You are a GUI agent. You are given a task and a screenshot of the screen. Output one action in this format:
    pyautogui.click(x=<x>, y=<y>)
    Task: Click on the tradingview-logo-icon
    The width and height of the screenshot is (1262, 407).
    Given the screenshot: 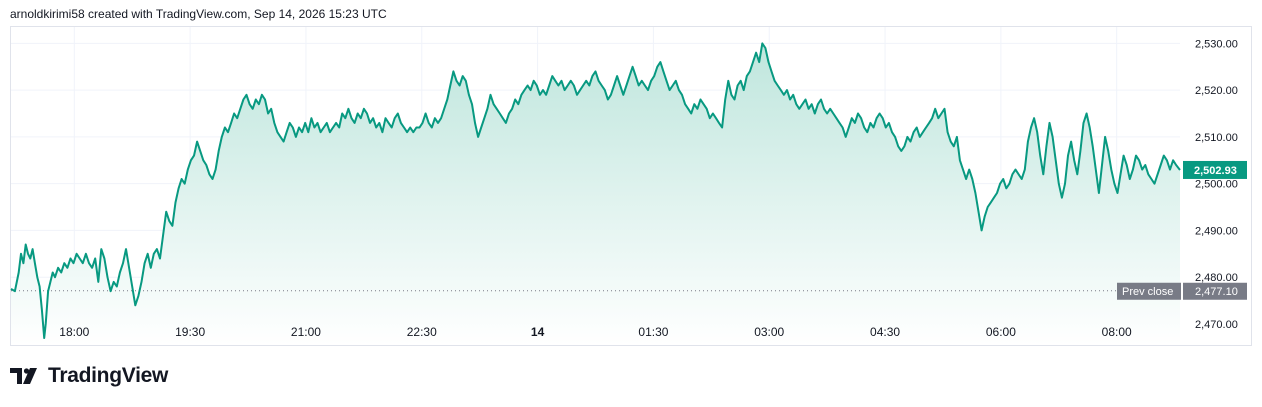 What is the action you would take?
    pyautogui.click(x=23, y=376)
    